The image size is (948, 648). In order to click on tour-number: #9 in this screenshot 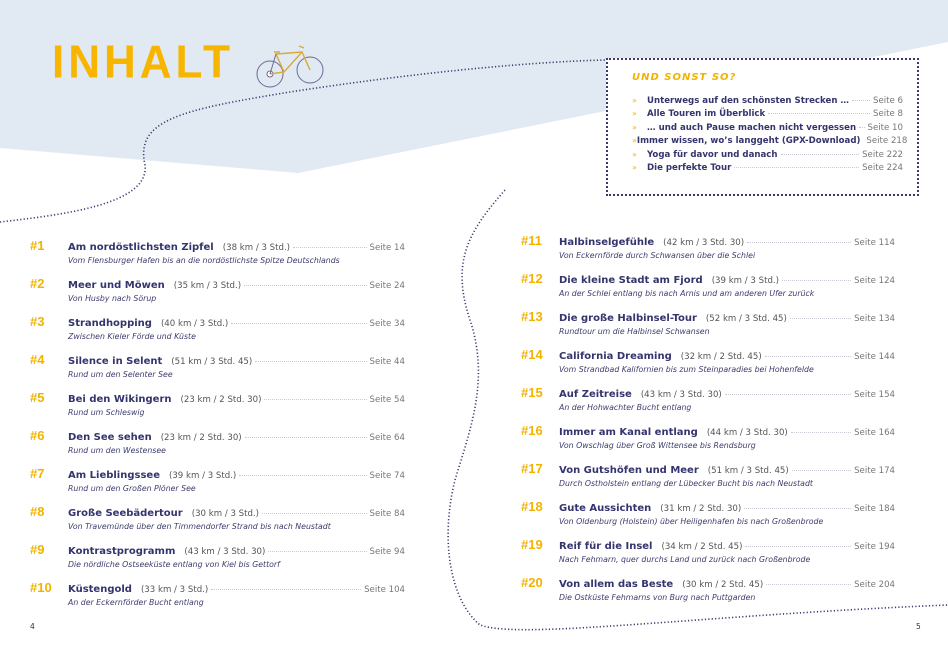, I will do `click(37, 549)`.